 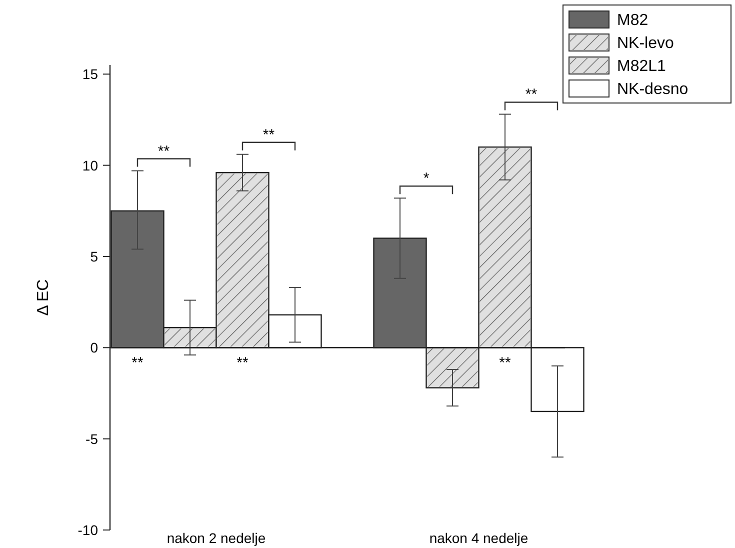 I want to click on y-tick-label: -10, so click(x=88, y=530).